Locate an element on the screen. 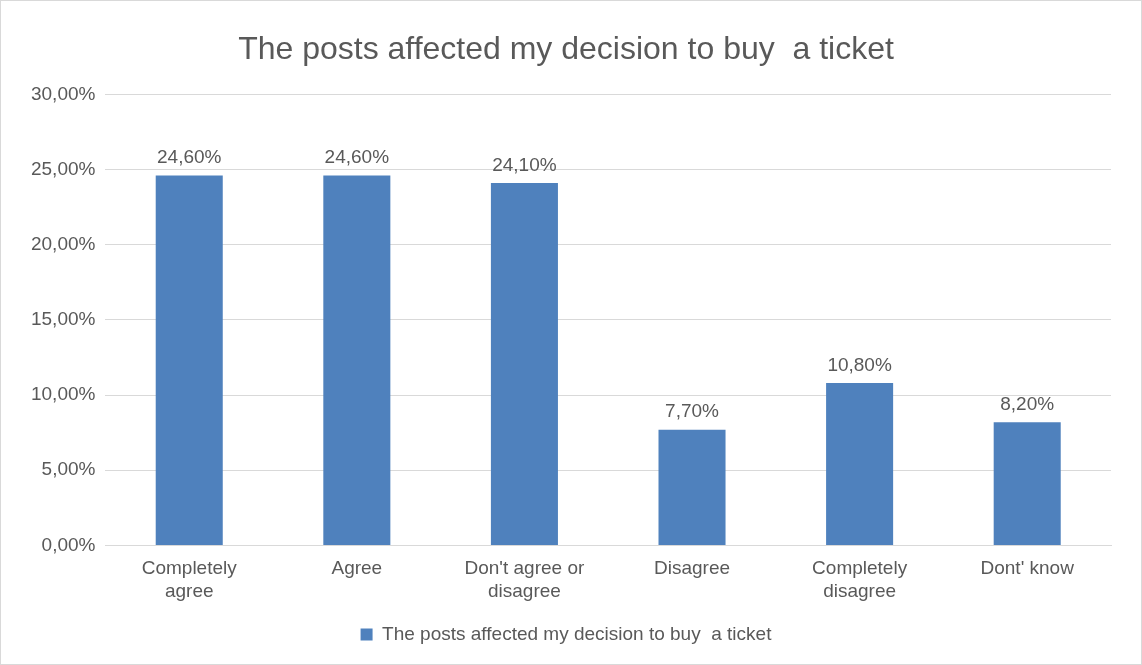 The height and width of the screenshot is (665, 1142). y-tick-label: 15,00% is located at coordinates (63, 319).